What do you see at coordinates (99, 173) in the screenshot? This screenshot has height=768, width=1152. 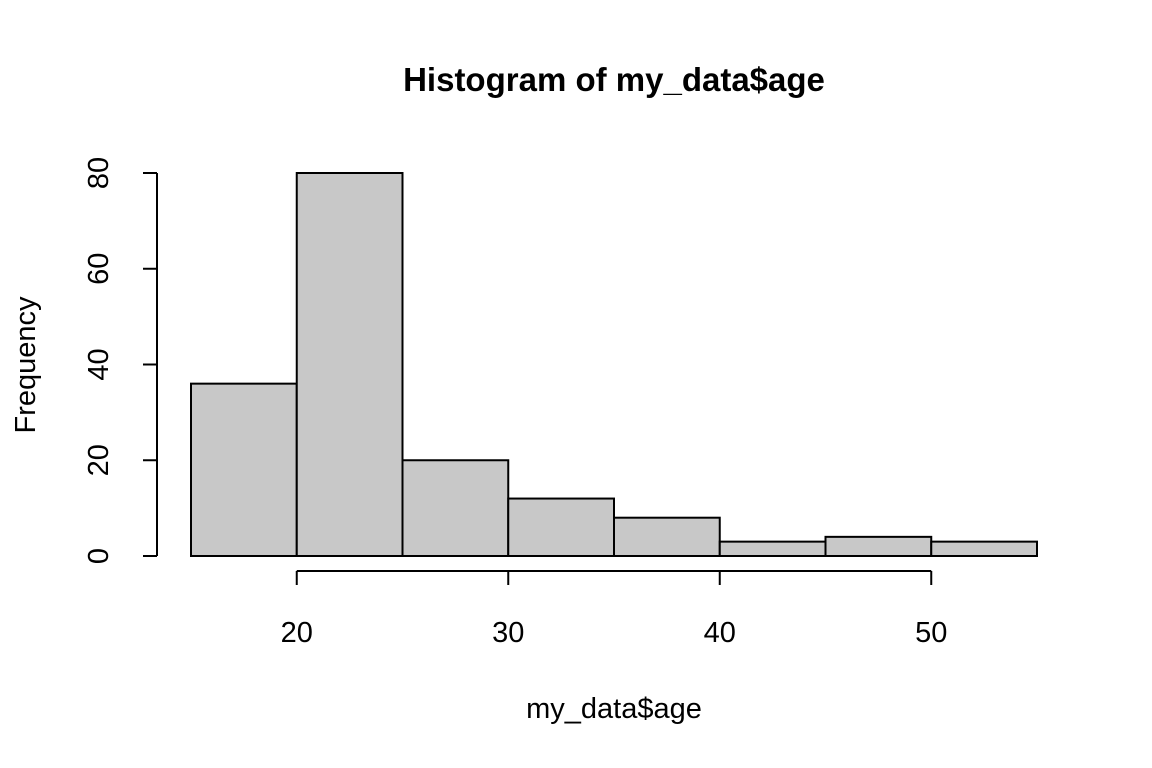 I see `y-tick-label: 80` at bounding box center [99, 173].